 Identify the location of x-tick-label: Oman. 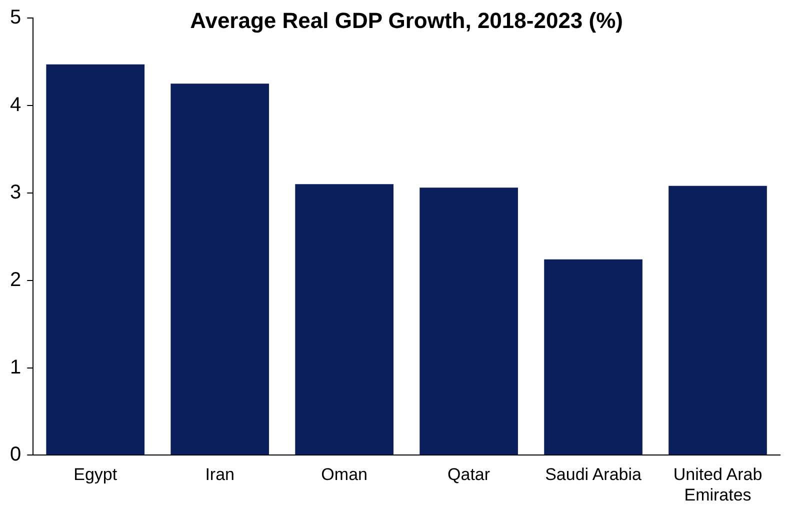
(344, 474).